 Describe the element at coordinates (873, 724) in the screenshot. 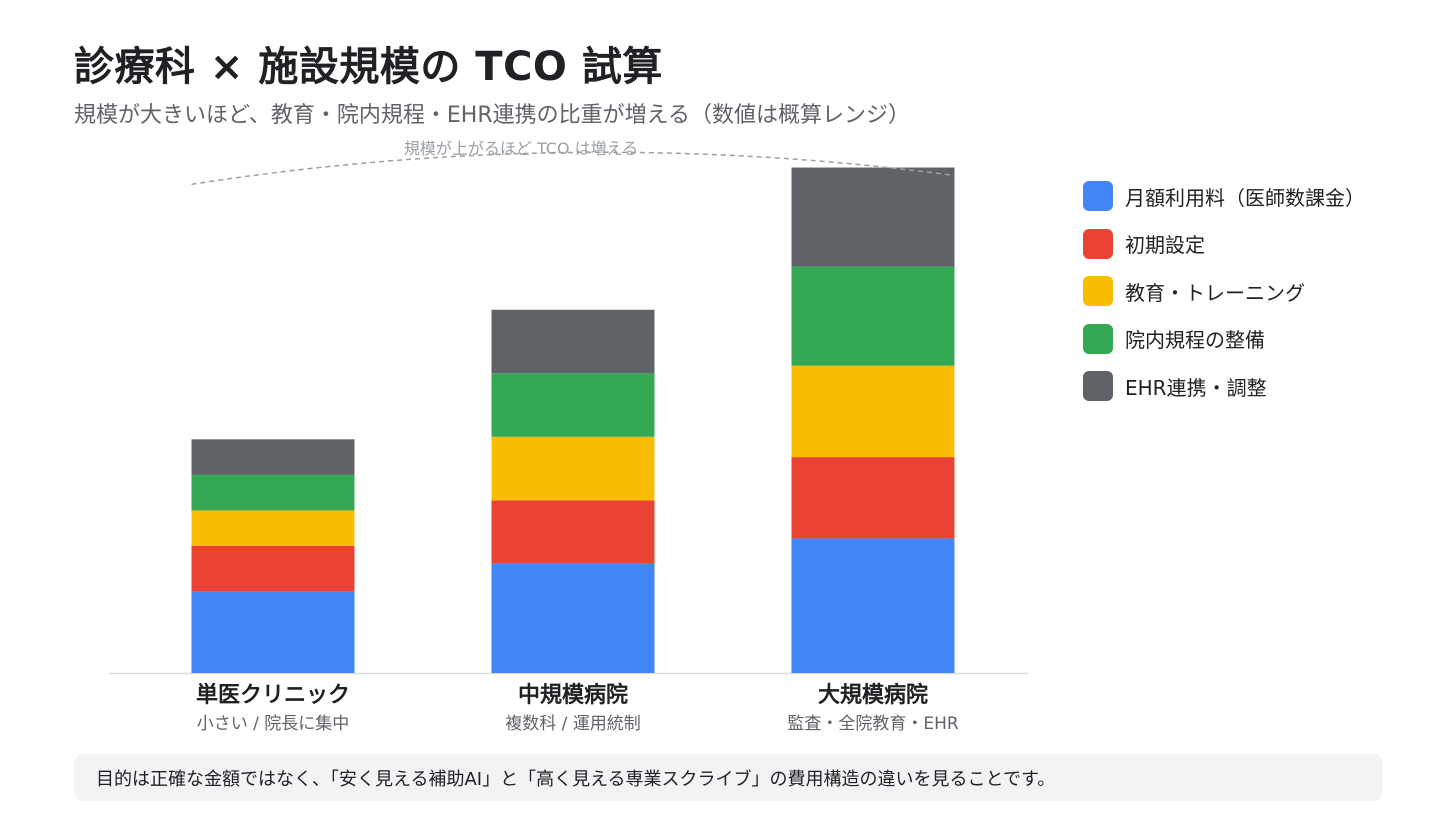

I see `category-sublabel-3: 監査・全院教育・EHR` at that location.